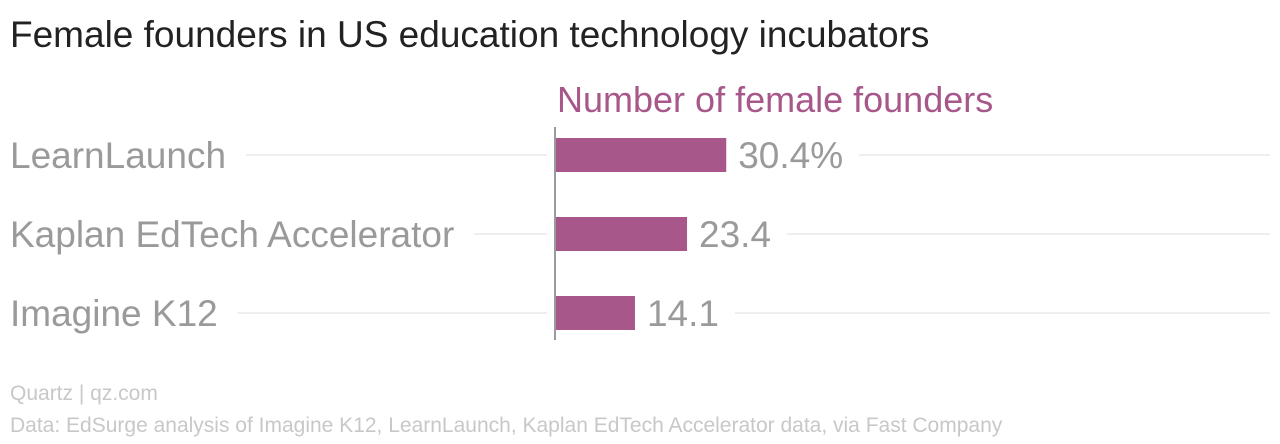 This screenshot has width=1280, height=444. I want to click on value-label: 14.1, so click(683, 313).